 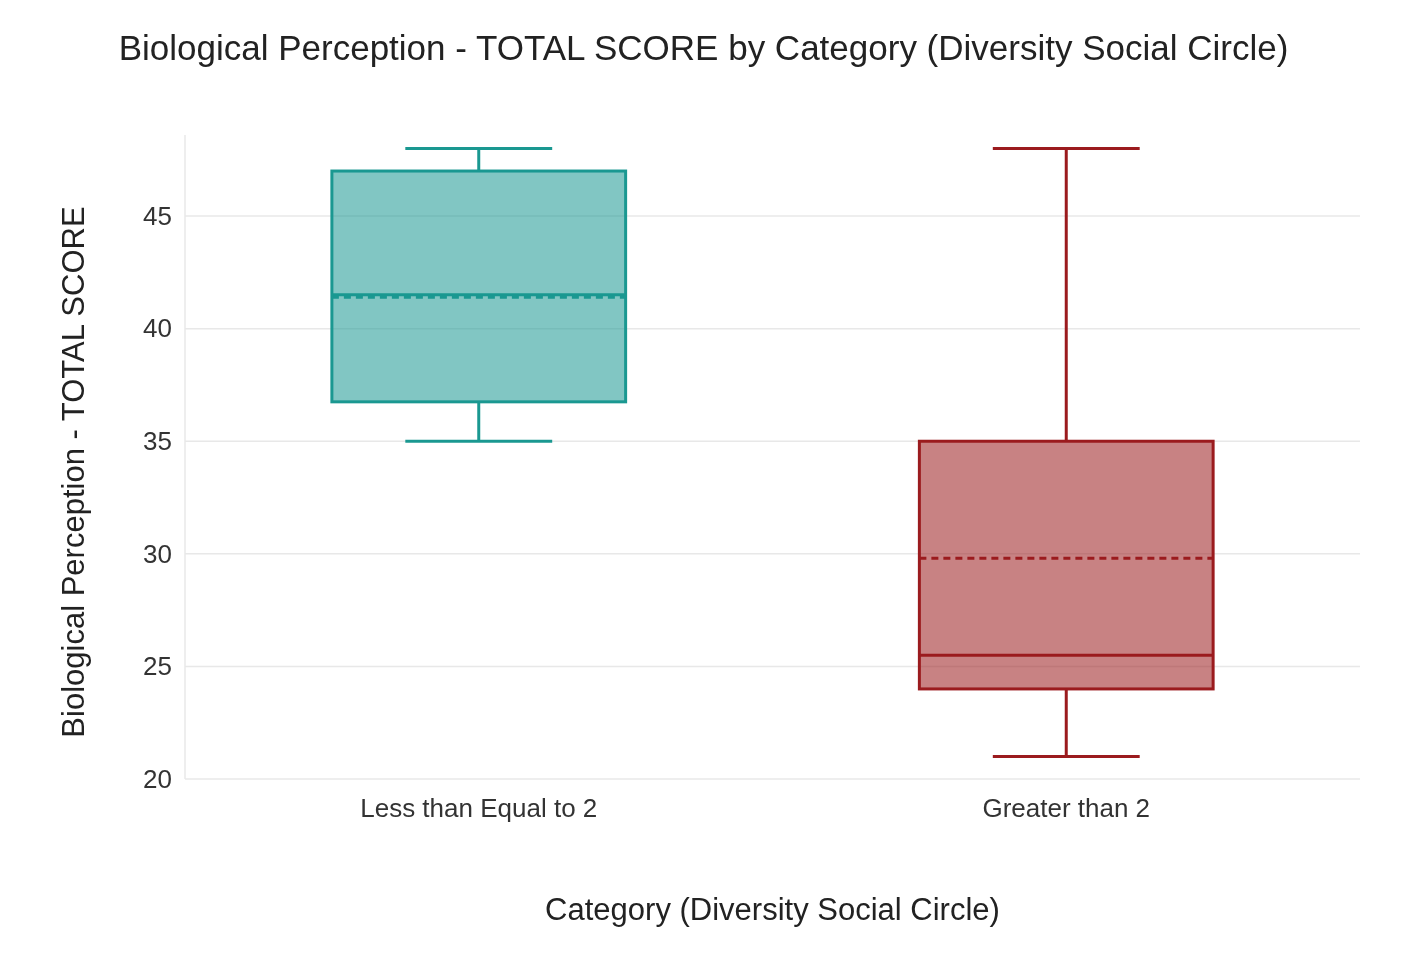 I want to click on y-tick-label: 40, so click(x=157, y=328).